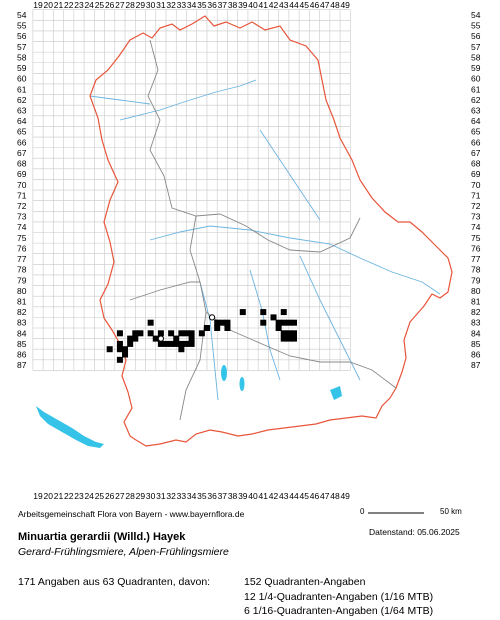  What do you see at coordinates (476, 217) in the screenshot?
I see `y-tick-label: 73` at bounding box center [476, 217].